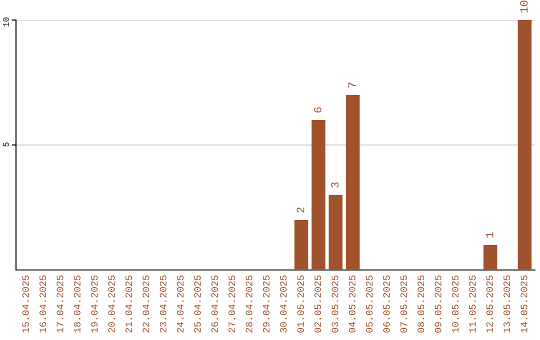 Image resolution: width=540 pixels, height=340 pixels. I want to click on x-tick-label: 23.04.2025, so click(163, 304).